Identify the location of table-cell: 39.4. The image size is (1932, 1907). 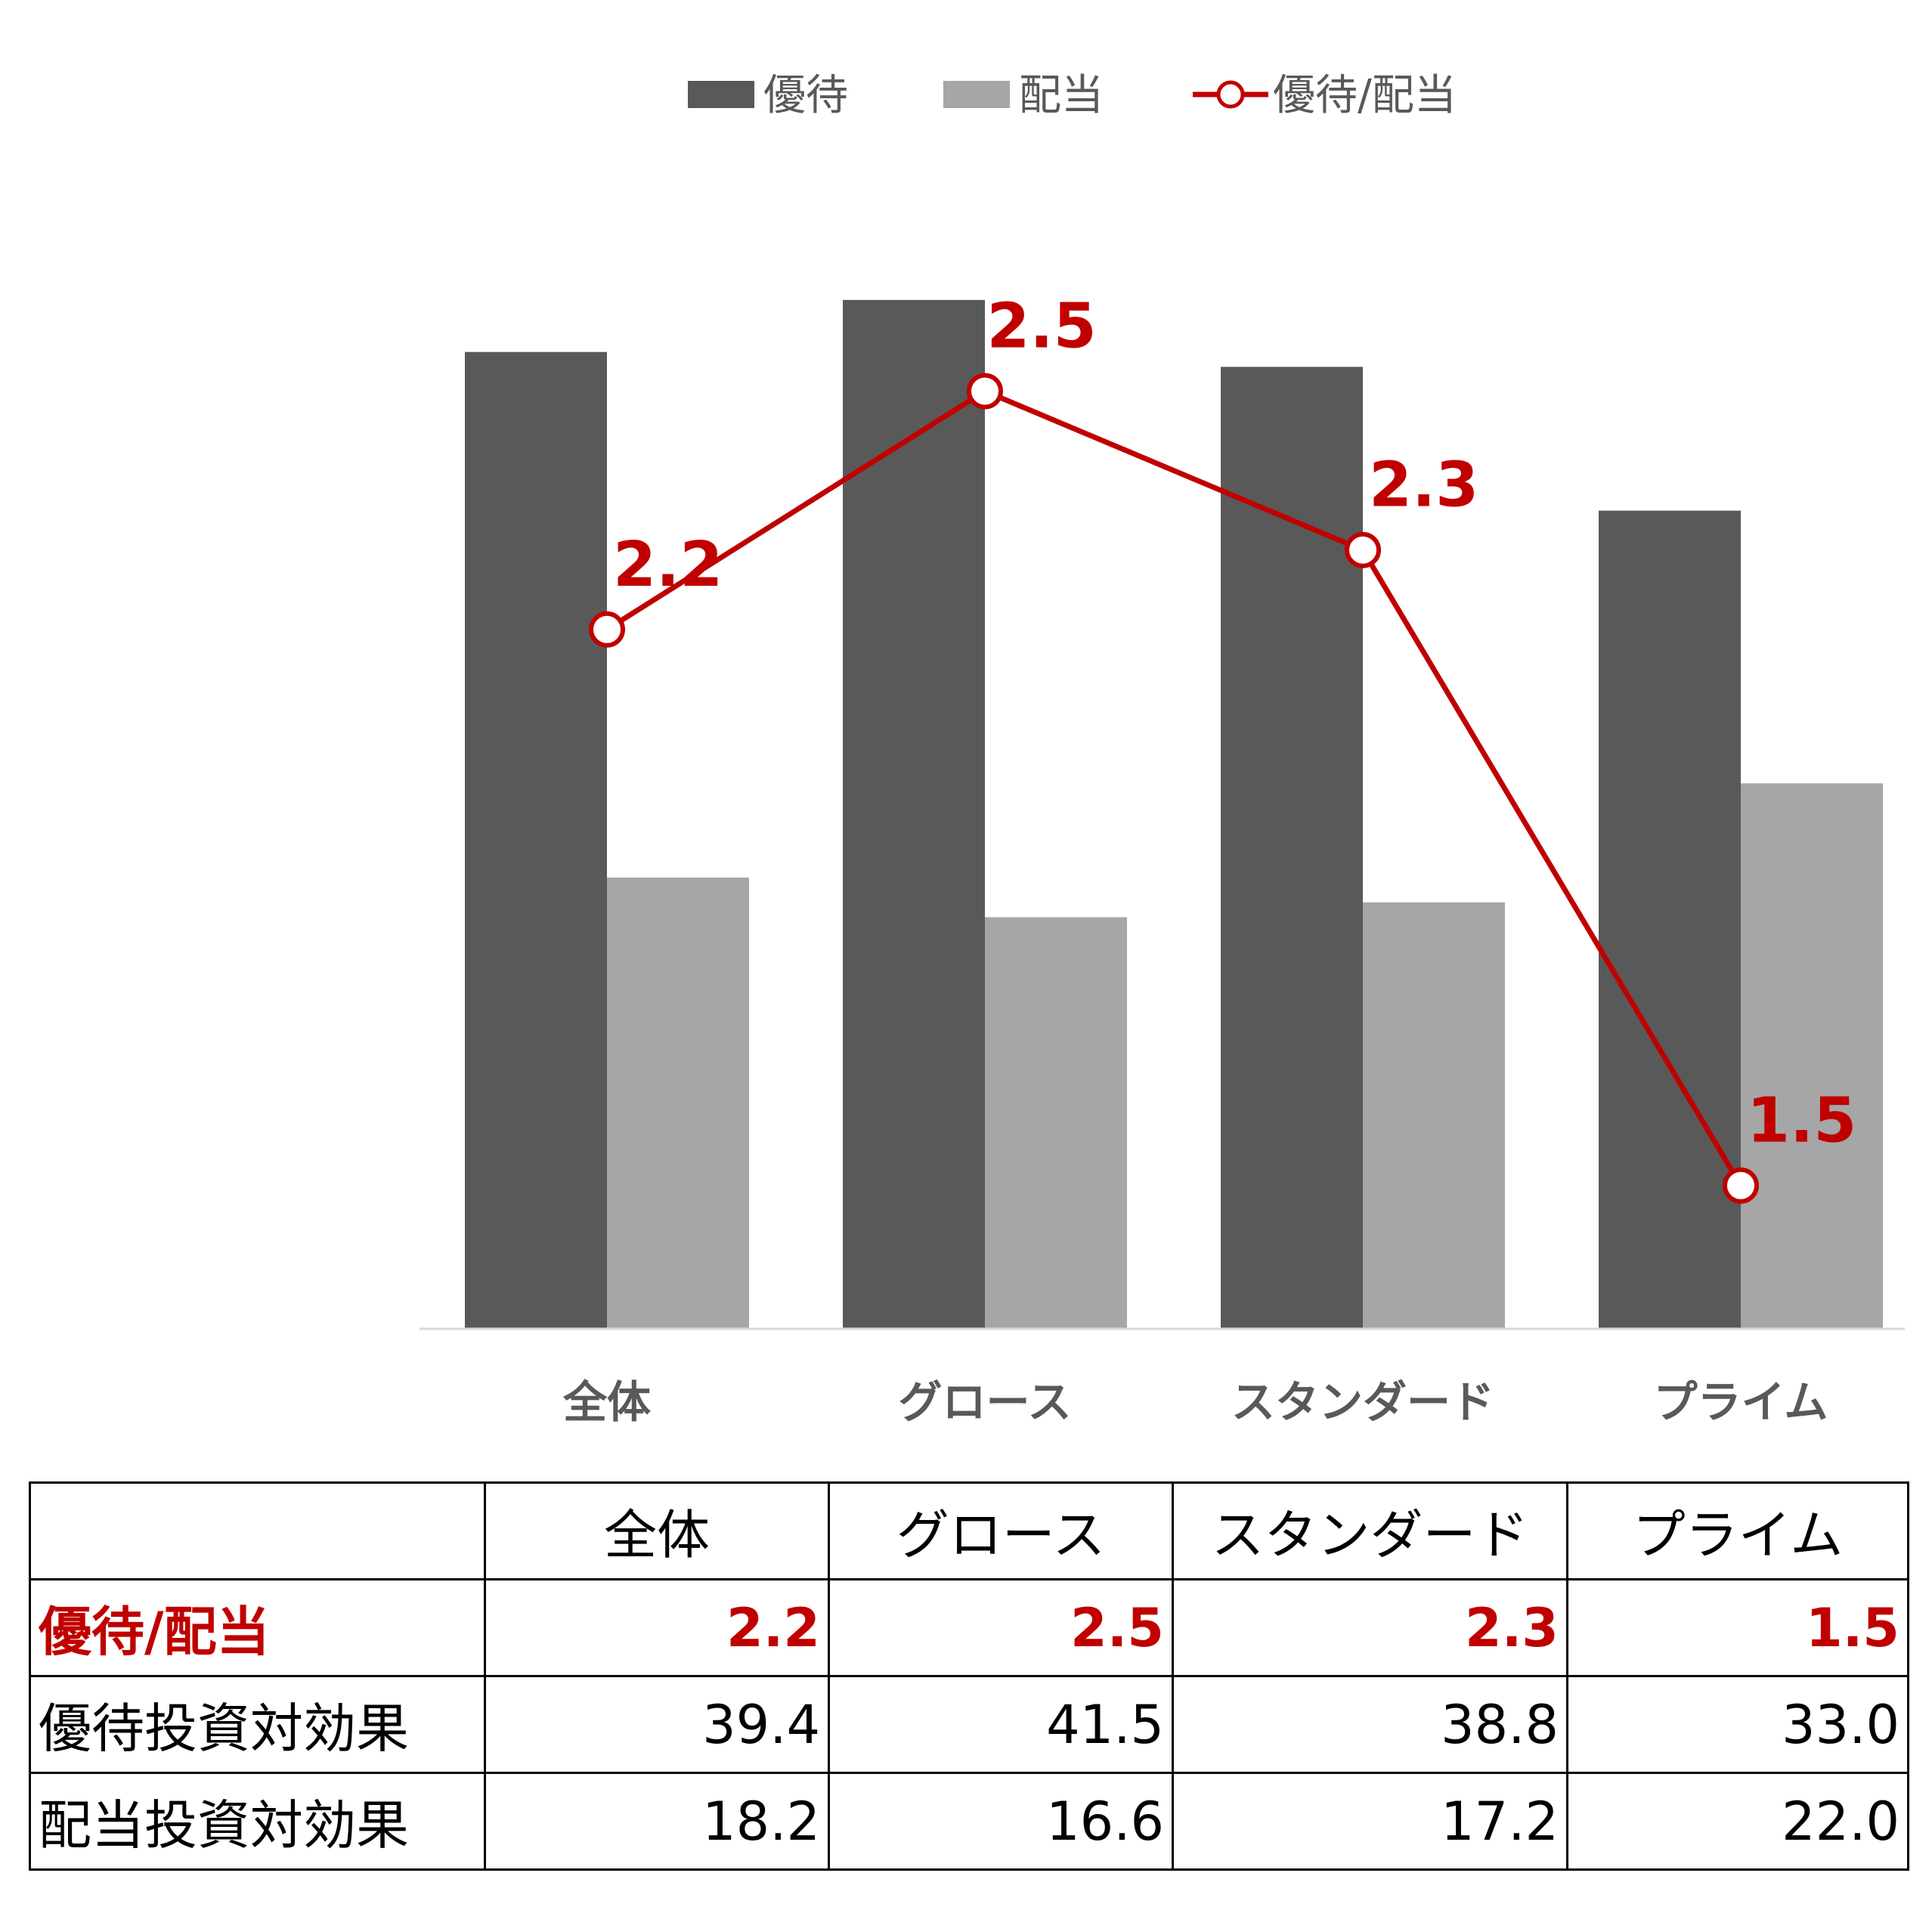
(657, 1725).